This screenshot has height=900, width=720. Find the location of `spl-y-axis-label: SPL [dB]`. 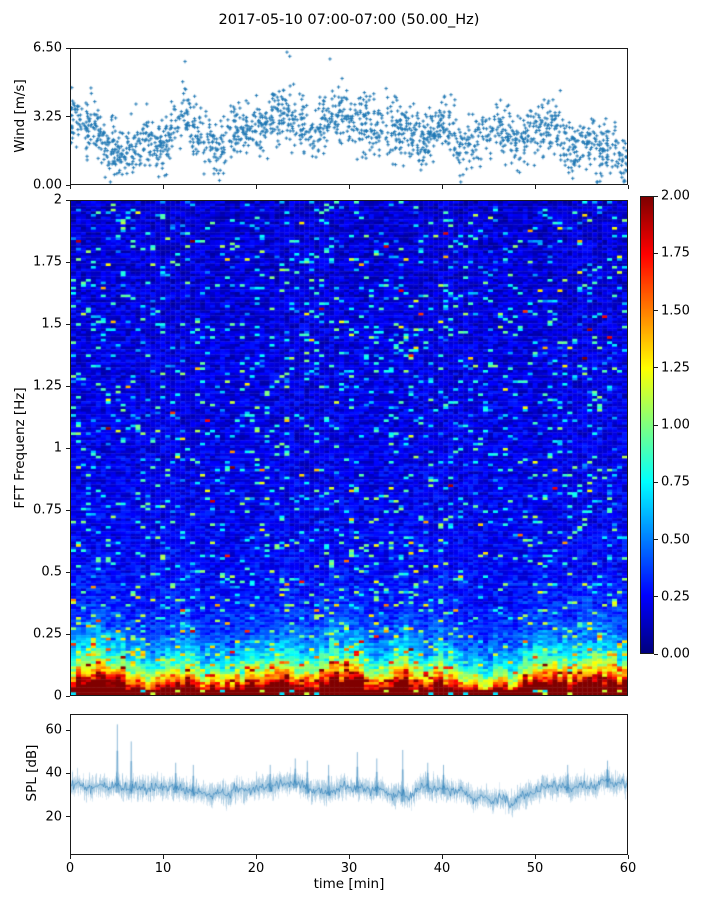

spl-y-axis-label: SPL [dB] is located at coordinates (32, 773).